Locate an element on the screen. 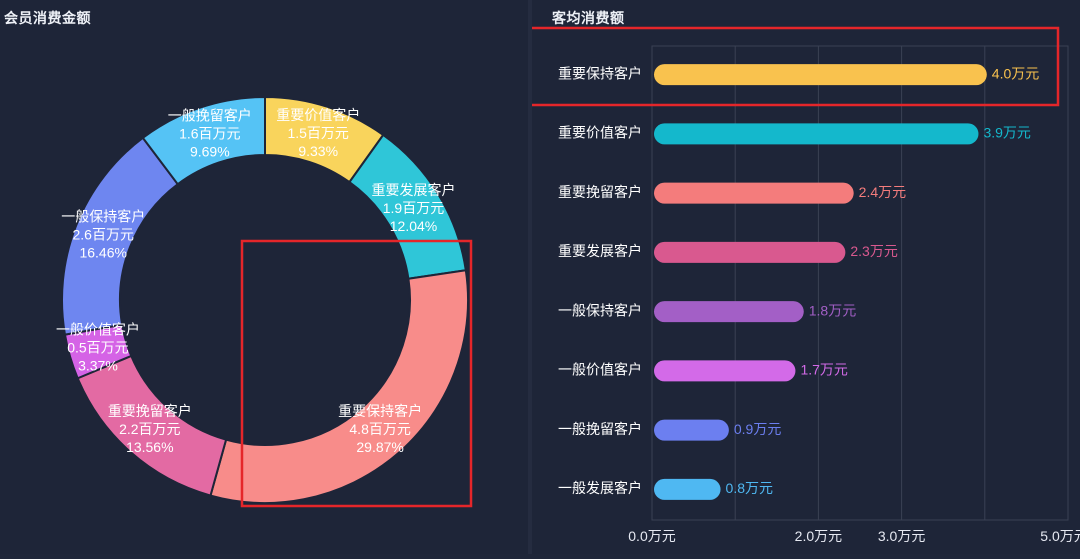 This screenshot has width=1080, height=559. panel-divider is located at coordinates (530, 277).